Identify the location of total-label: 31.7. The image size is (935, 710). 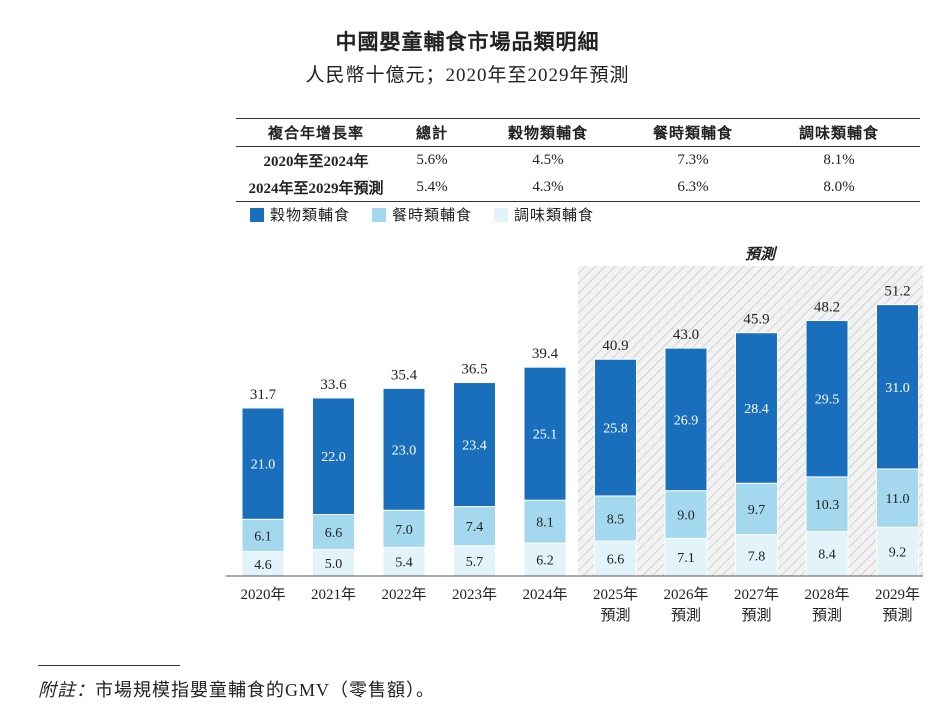
(263, 395).